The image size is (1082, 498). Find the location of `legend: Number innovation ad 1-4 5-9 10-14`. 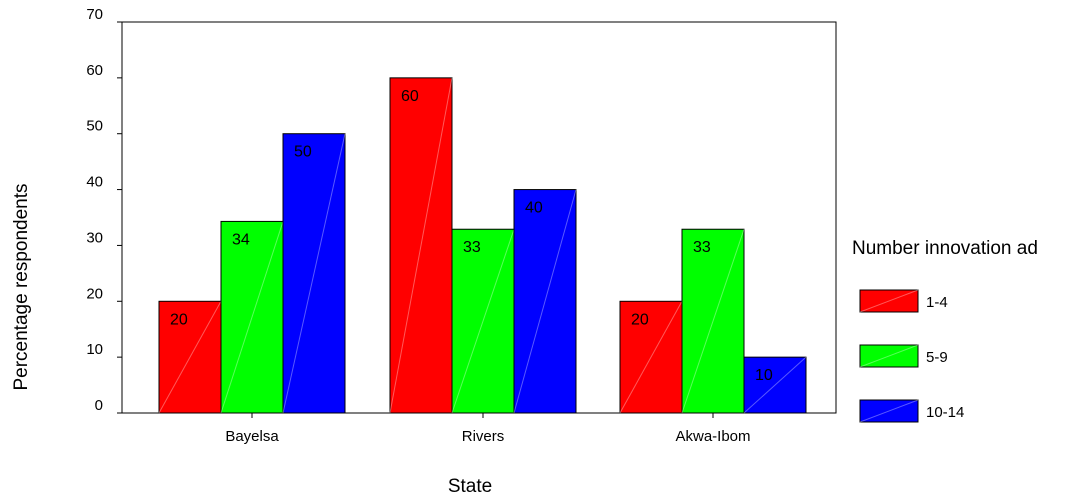

legend: Number innovation ad 1-4 5-9 10-14 is located at coordinates (945, 330).